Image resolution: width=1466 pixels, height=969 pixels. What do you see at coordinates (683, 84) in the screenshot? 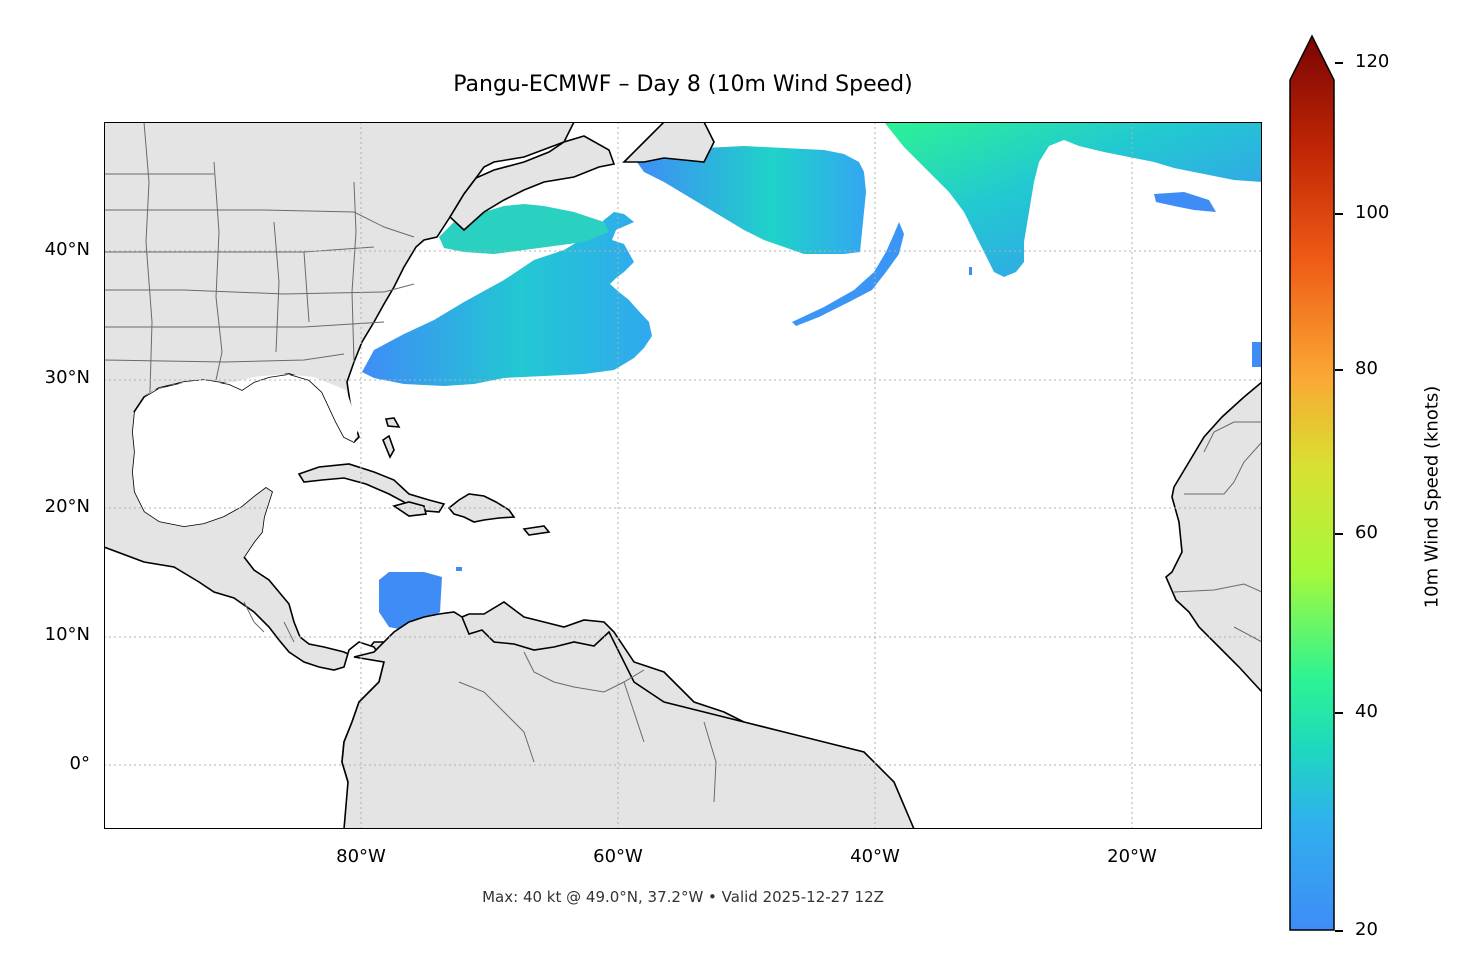
I see `chart-title: Pangu-ECMWF – Day 8 (10m Wind Speed)` at bounding box center [683, 84].